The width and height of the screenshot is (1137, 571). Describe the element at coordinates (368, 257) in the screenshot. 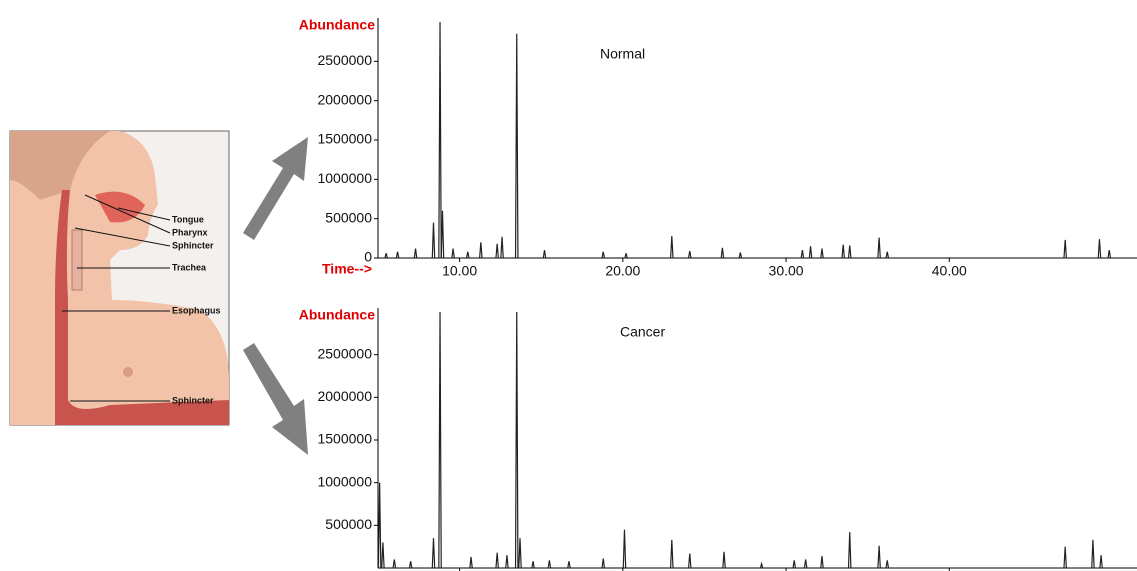

I see `y-tick-label: 0` at that location.